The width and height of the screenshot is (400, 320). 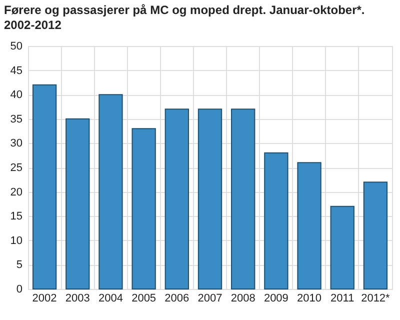 What do you see at coordinates (44, 298) in the screenshot?
I see `x-tick-label: 2002` at bounding box center [44, 298].